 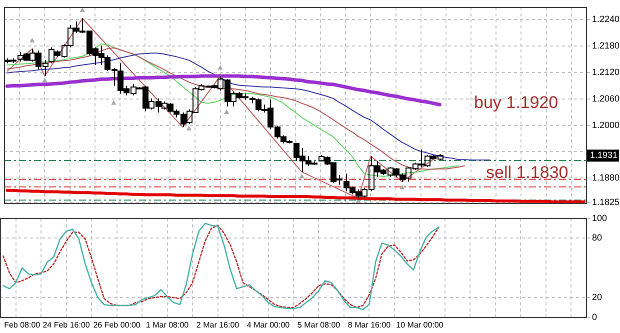 What do you see at coordinates (606, 71) in the screenshot?
I see `y-tick-label: 1.2120` at bounding box center [606, 71].